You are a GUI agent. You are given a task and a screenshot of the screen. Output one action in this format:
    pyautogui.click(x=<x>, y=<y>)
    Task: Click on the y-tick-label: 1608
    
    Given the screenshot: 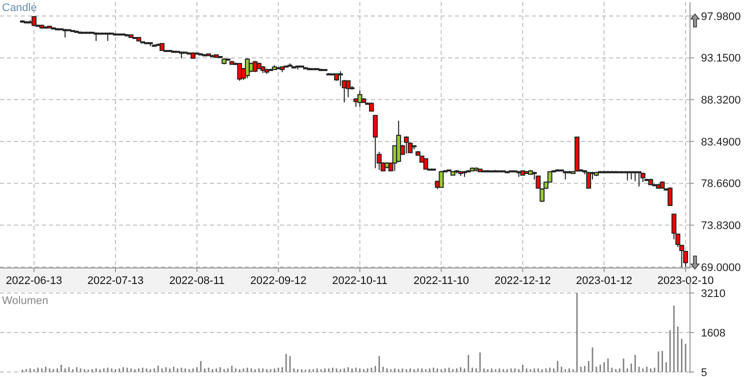 What is the action you would take?
    pyautogui.click(x=713, y=333)
    